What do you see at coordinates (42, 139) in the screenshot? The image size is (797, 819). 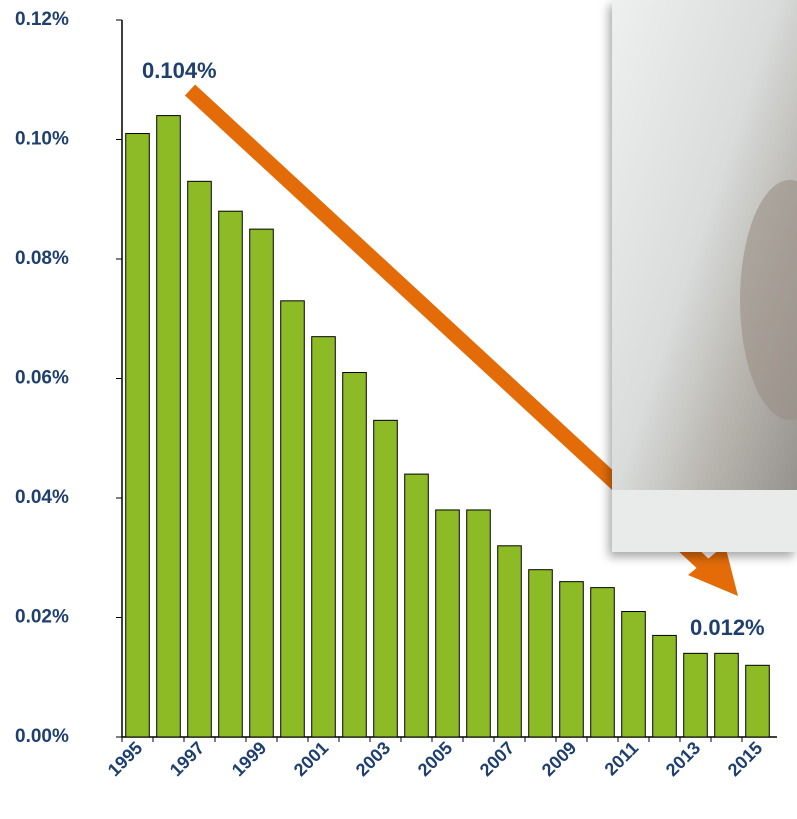 I see `y-tick-label: 0.10%` at bounding box center [42, 139].